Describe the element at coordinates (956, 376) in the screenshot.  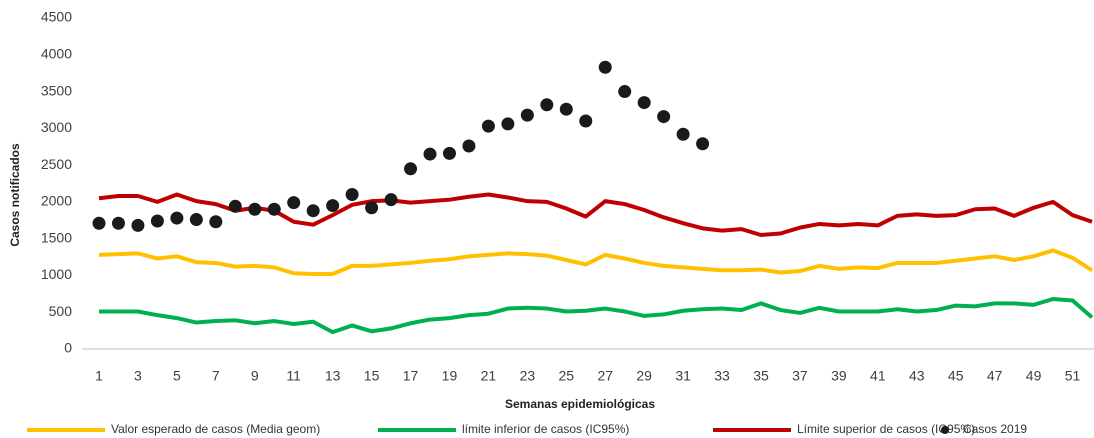
I see `x-tick-label: 45` at that location.